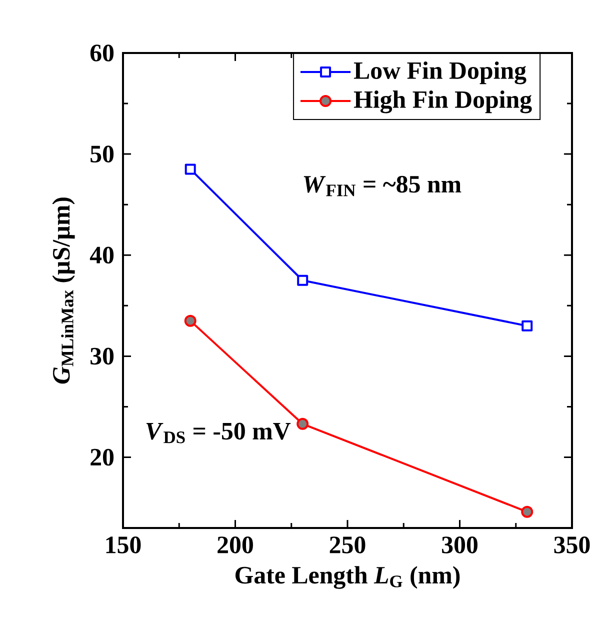 The height and width of the screenshot is (628, 600). I want to click on x-tick-label: 200, so click(235, 545).